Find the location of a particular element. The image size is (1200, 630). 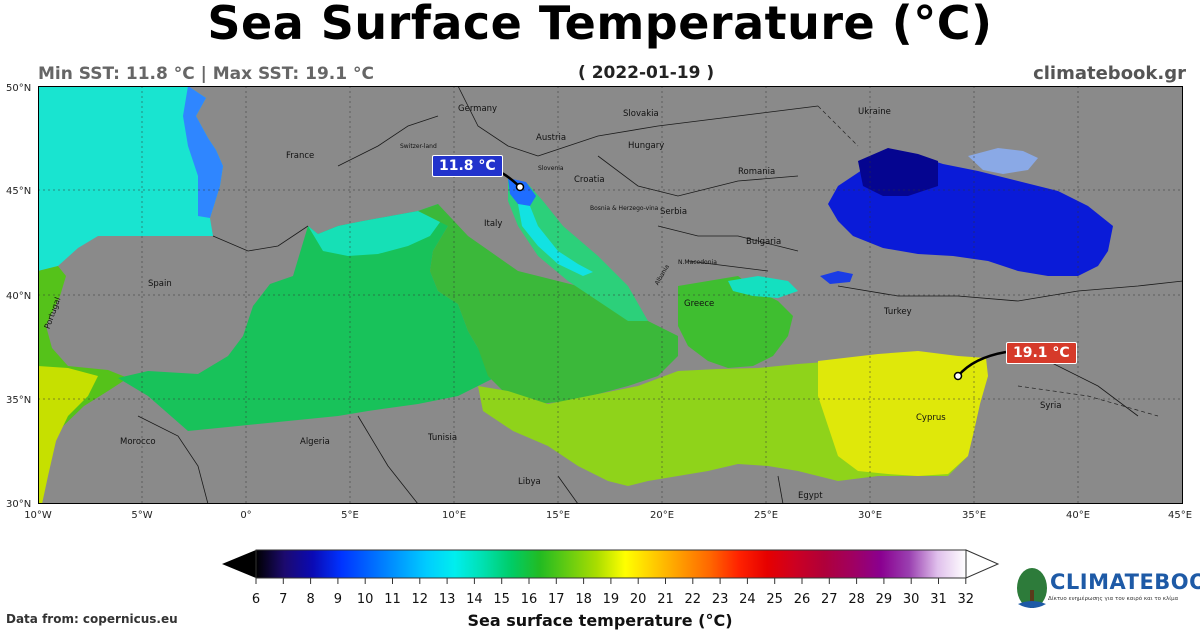

climatebook-logo is located at coordinates (1032, 588).